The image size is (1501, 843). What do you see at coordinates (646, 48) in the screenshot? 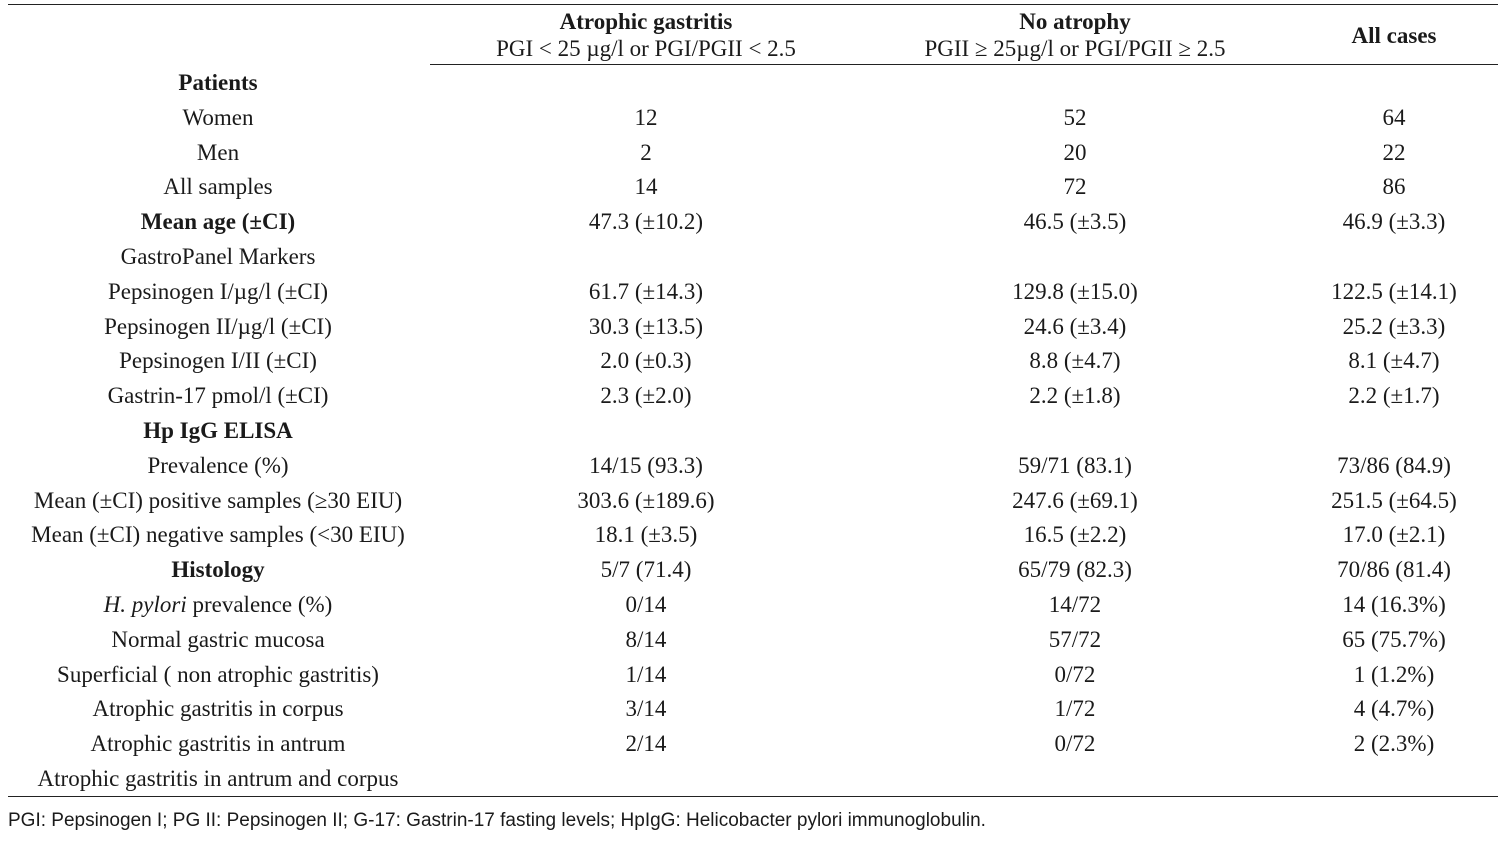
I see `column-subtitle: PGI < 25 µg/l or PGI/PGII < 2.5` at bounding box center [646, 48].